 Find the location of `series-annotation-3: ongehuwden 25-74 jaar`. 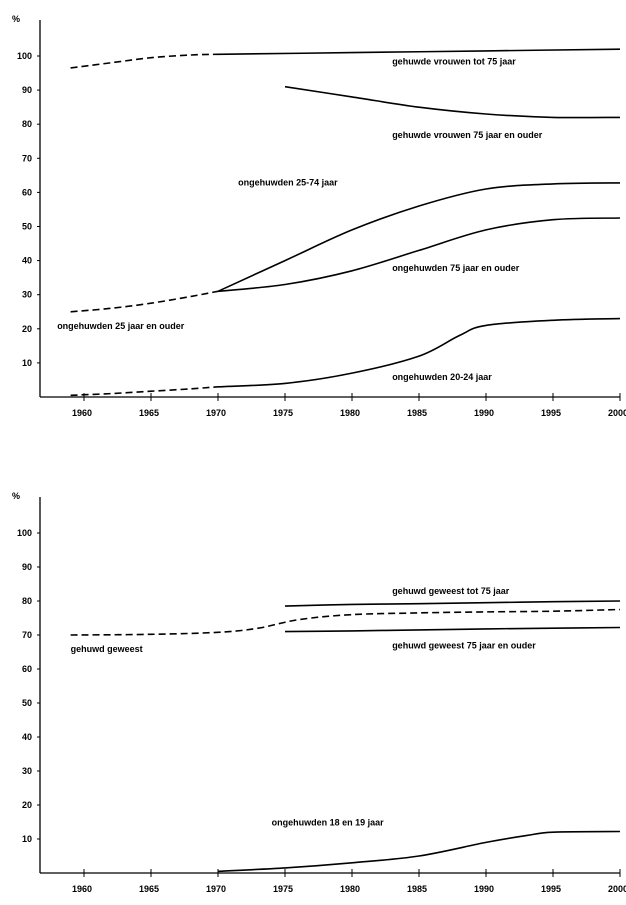

series-annotation-3: ongehuwden 25-74 jaar is located at coordinates (288, 183).